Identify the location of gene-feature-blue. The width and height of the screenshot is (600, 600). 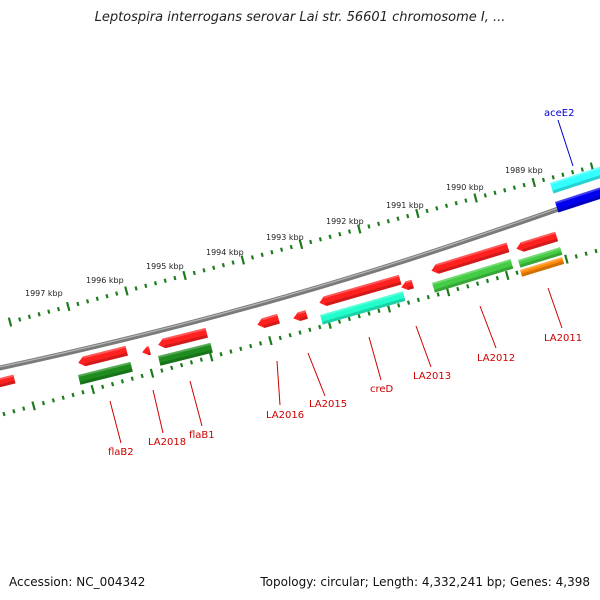
(577, 199).